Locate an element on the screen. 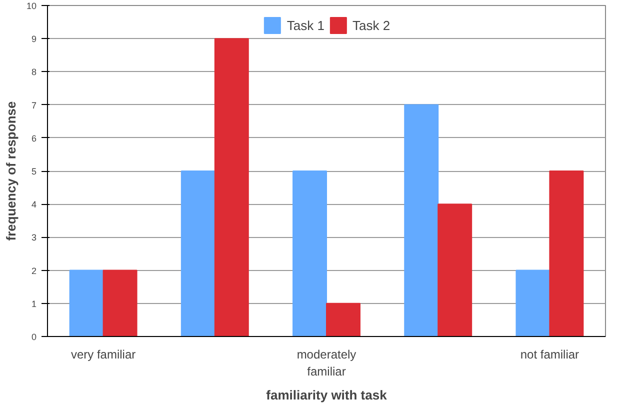  y-axis-title: frequency of response is located at coordinates (10, 171).